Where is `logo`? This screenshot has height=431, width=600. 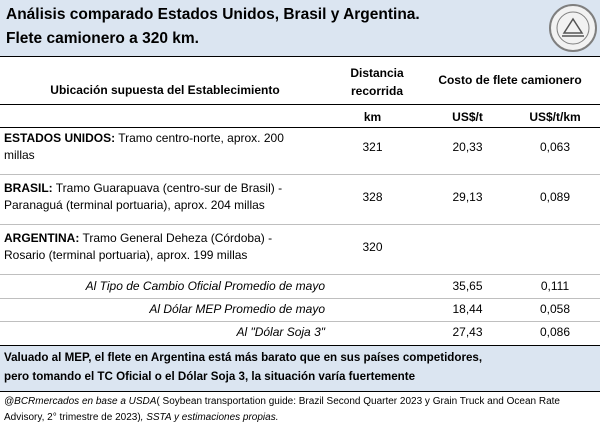
logo is located at coordinates (573, 28).